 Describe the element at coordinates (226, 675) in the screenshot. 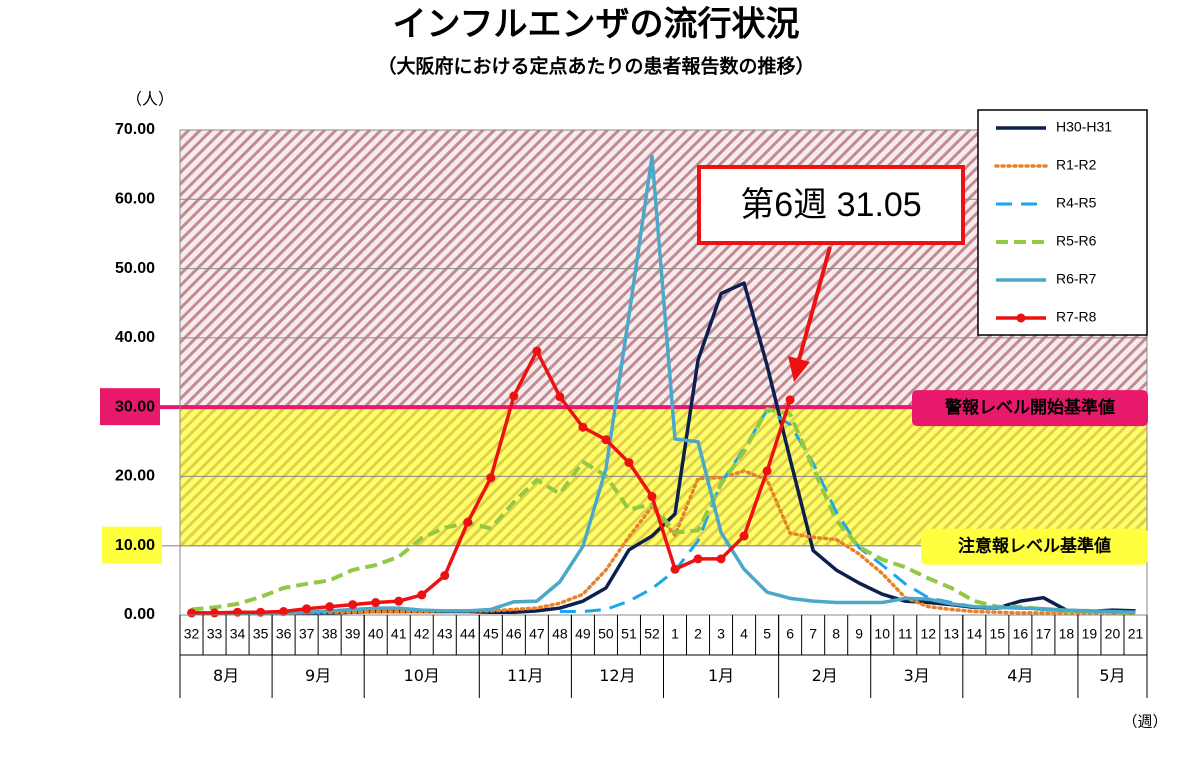

I see `month-label: 8月` at that location.